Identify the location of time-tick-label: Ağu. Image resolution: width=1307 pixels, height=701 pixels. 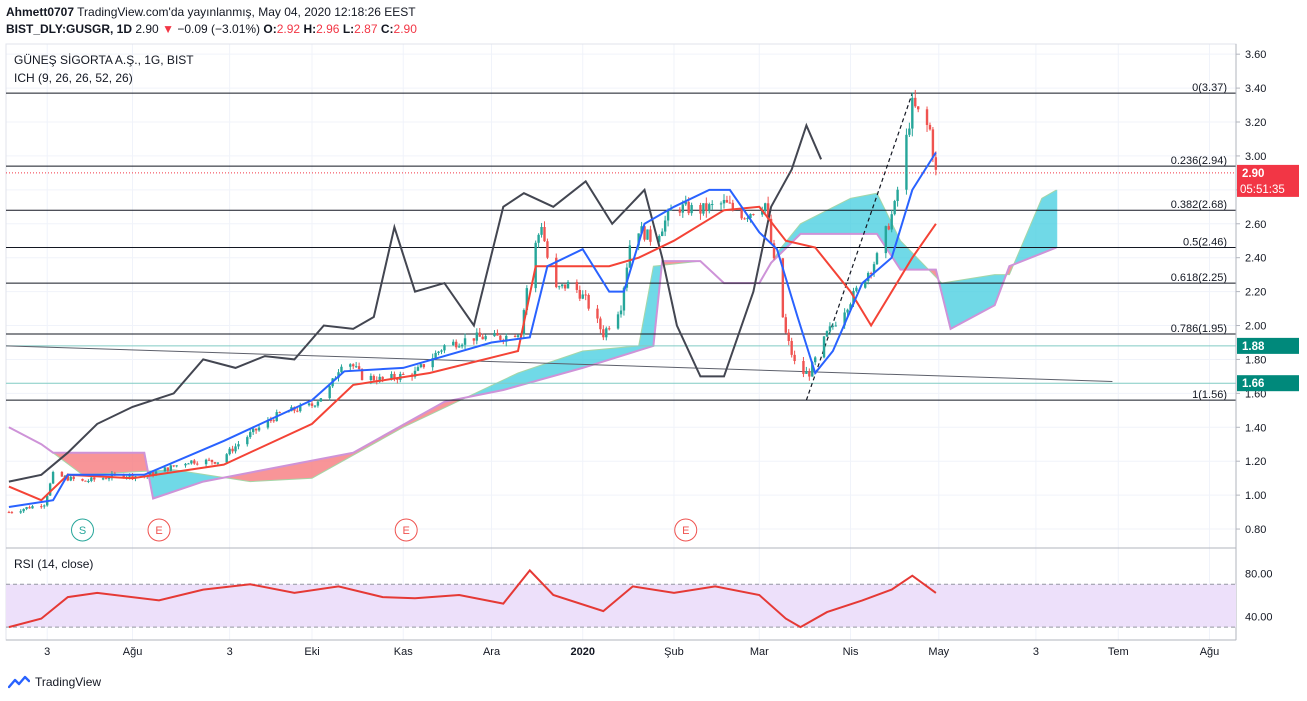
(133, 652).